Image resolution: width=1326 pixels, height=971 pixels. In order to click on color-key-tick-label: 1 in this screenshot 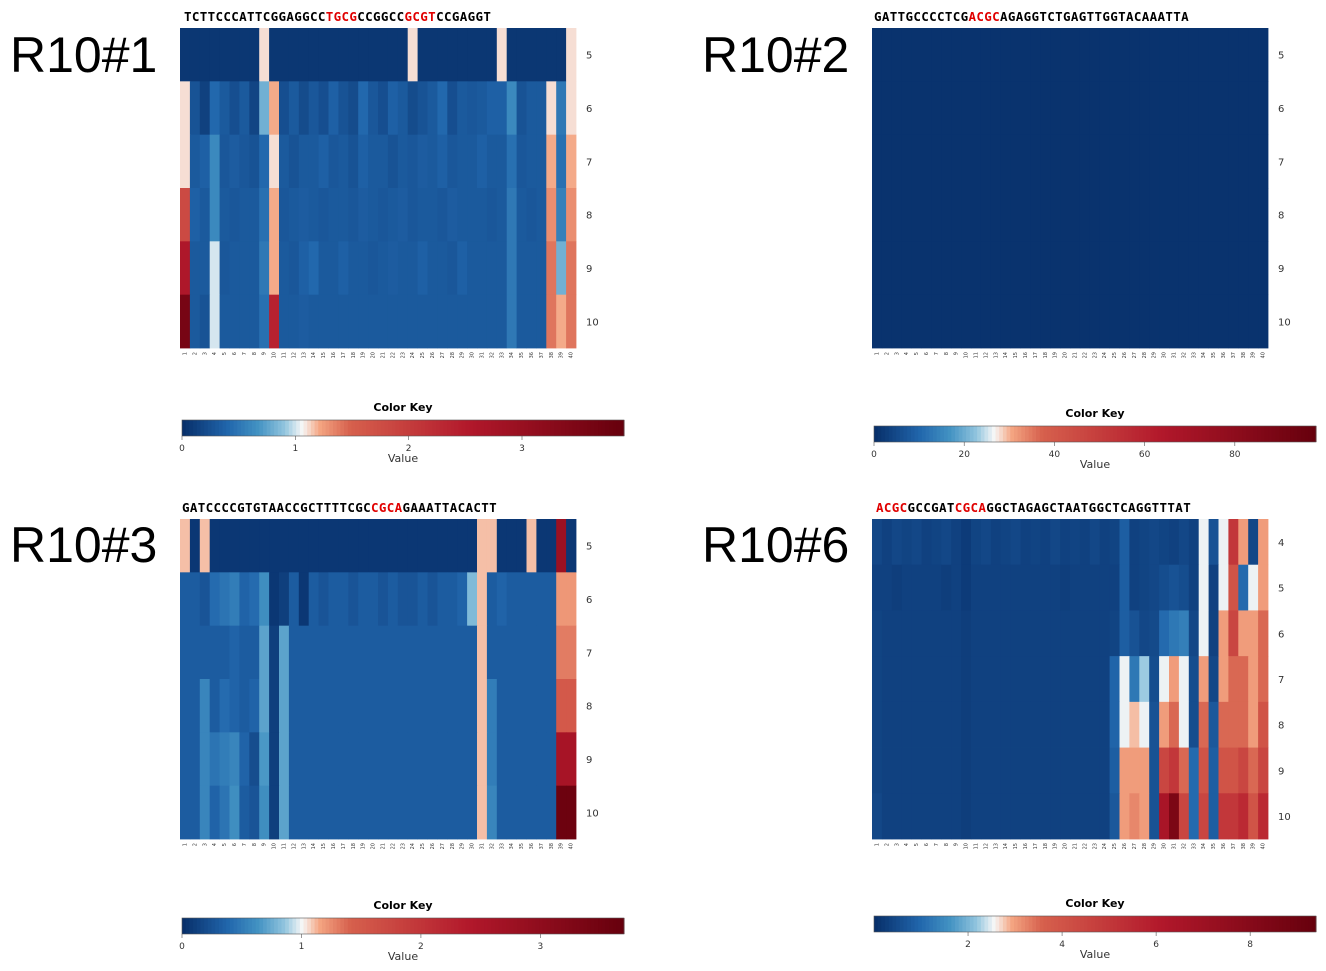, I will do `click(295, 449)`.